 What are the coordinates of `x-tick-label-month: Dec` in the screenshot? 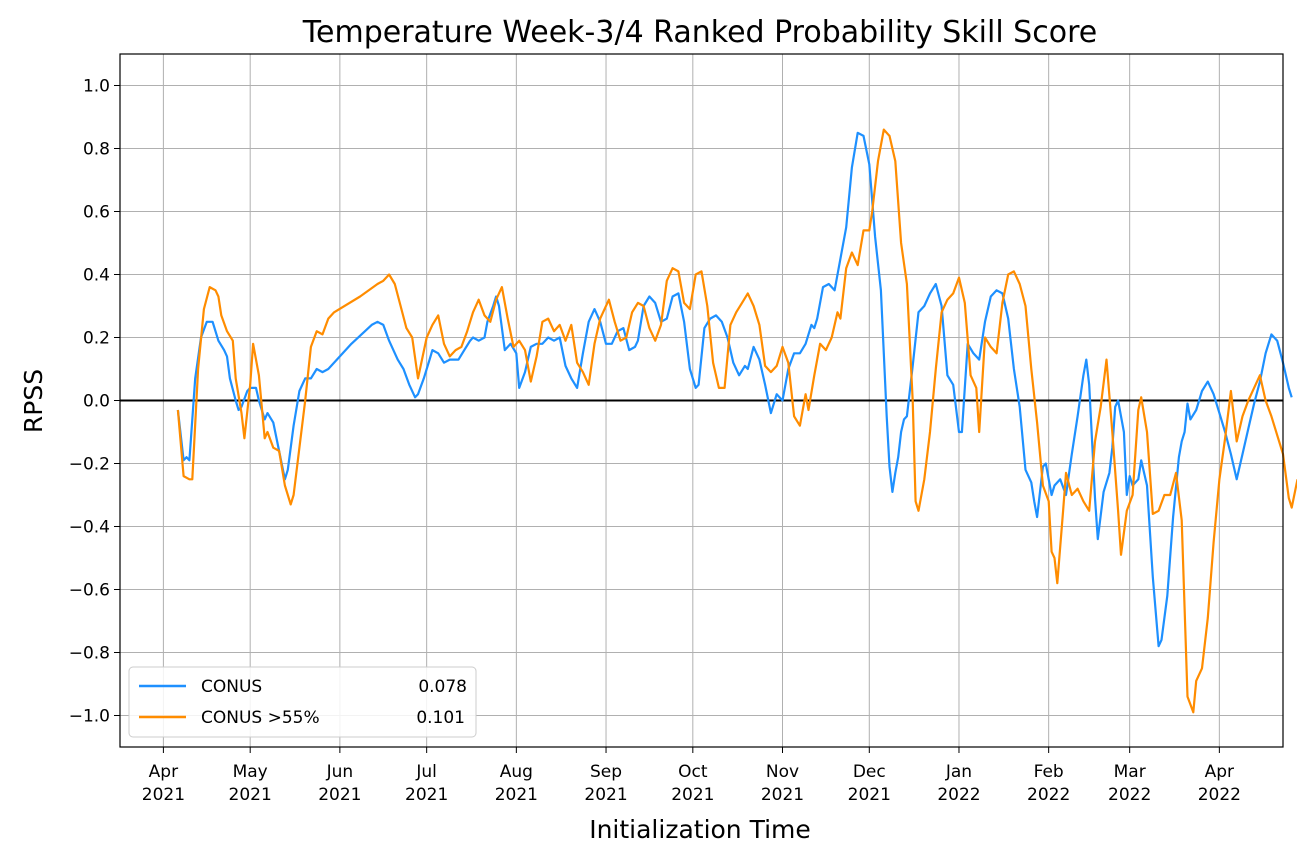 It's located at (869, 772).